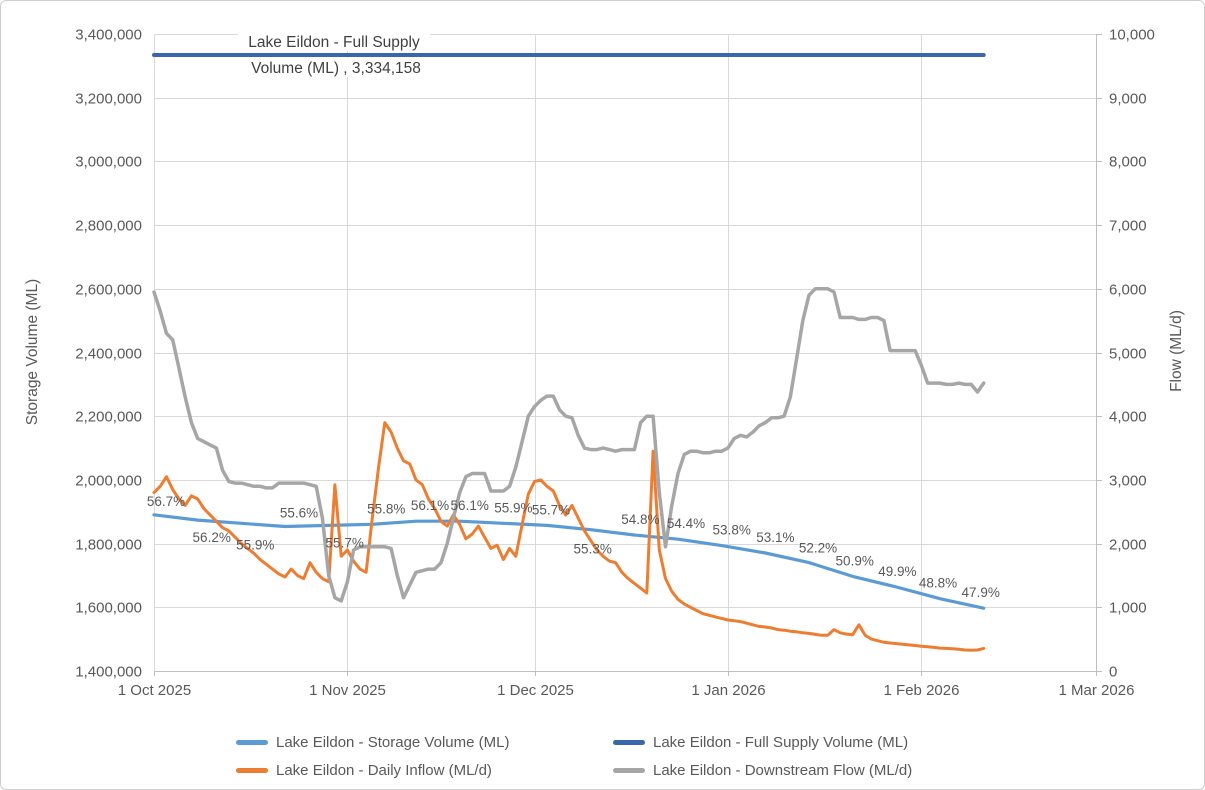  What do you see at coordinates (1128, 417) in the screenshot?
I see `right-axis-tick-label: 4,000` at bounding box center [1128, 417].